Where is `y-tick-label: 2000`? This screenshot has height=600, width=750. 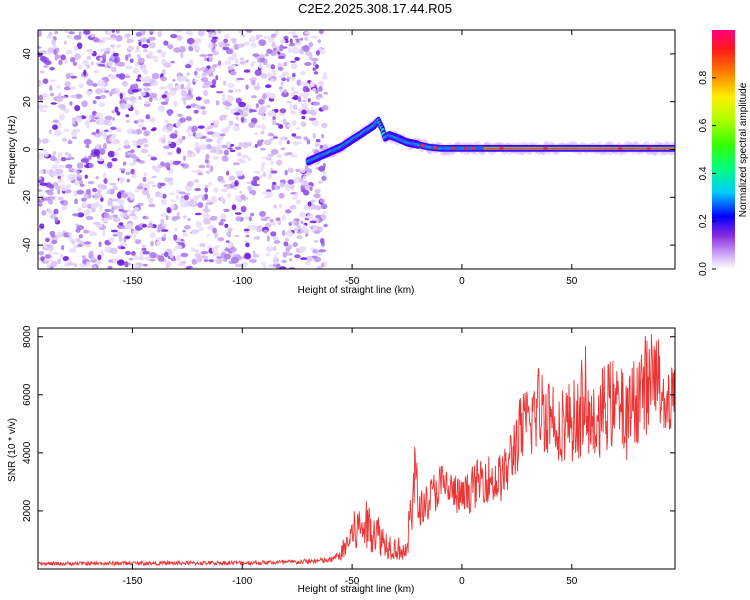 y-tick-label: 2000 is located at coordinates (27, 510).